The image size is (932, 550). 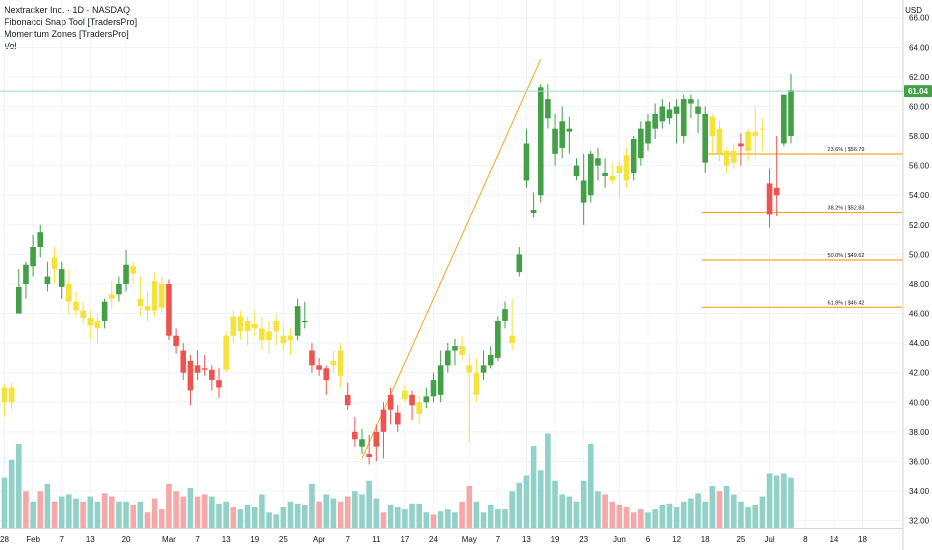 What do you see at coordinates (919, 18) in the screenshot?
I see `y-tick-label-0: 66.00` at bounding box center [919, 18].